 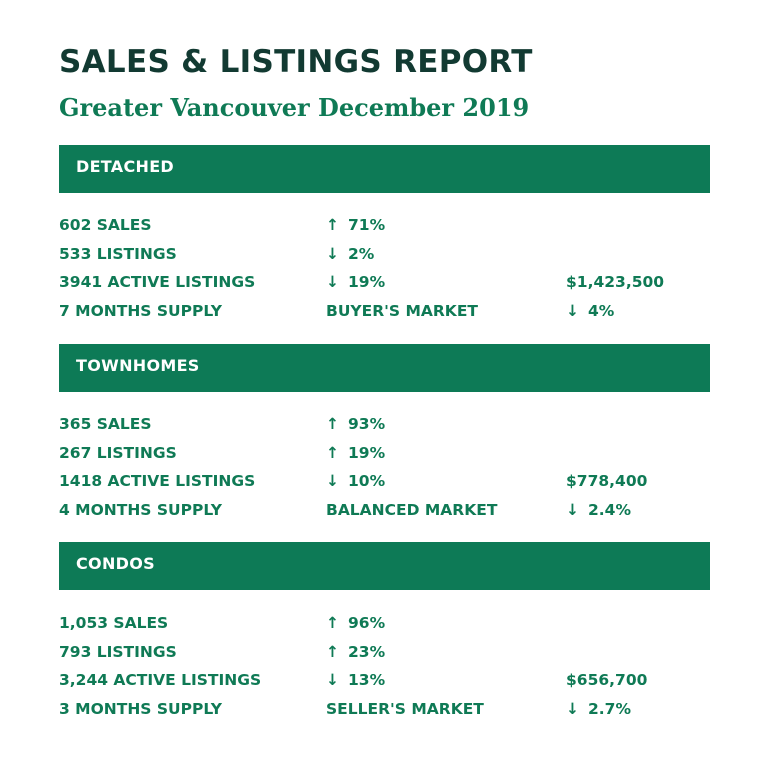 What do you see at coordinates (356, 282) in the screenshot?
I see `row-change: ↓ 19%` at bounding box center [356, 282].